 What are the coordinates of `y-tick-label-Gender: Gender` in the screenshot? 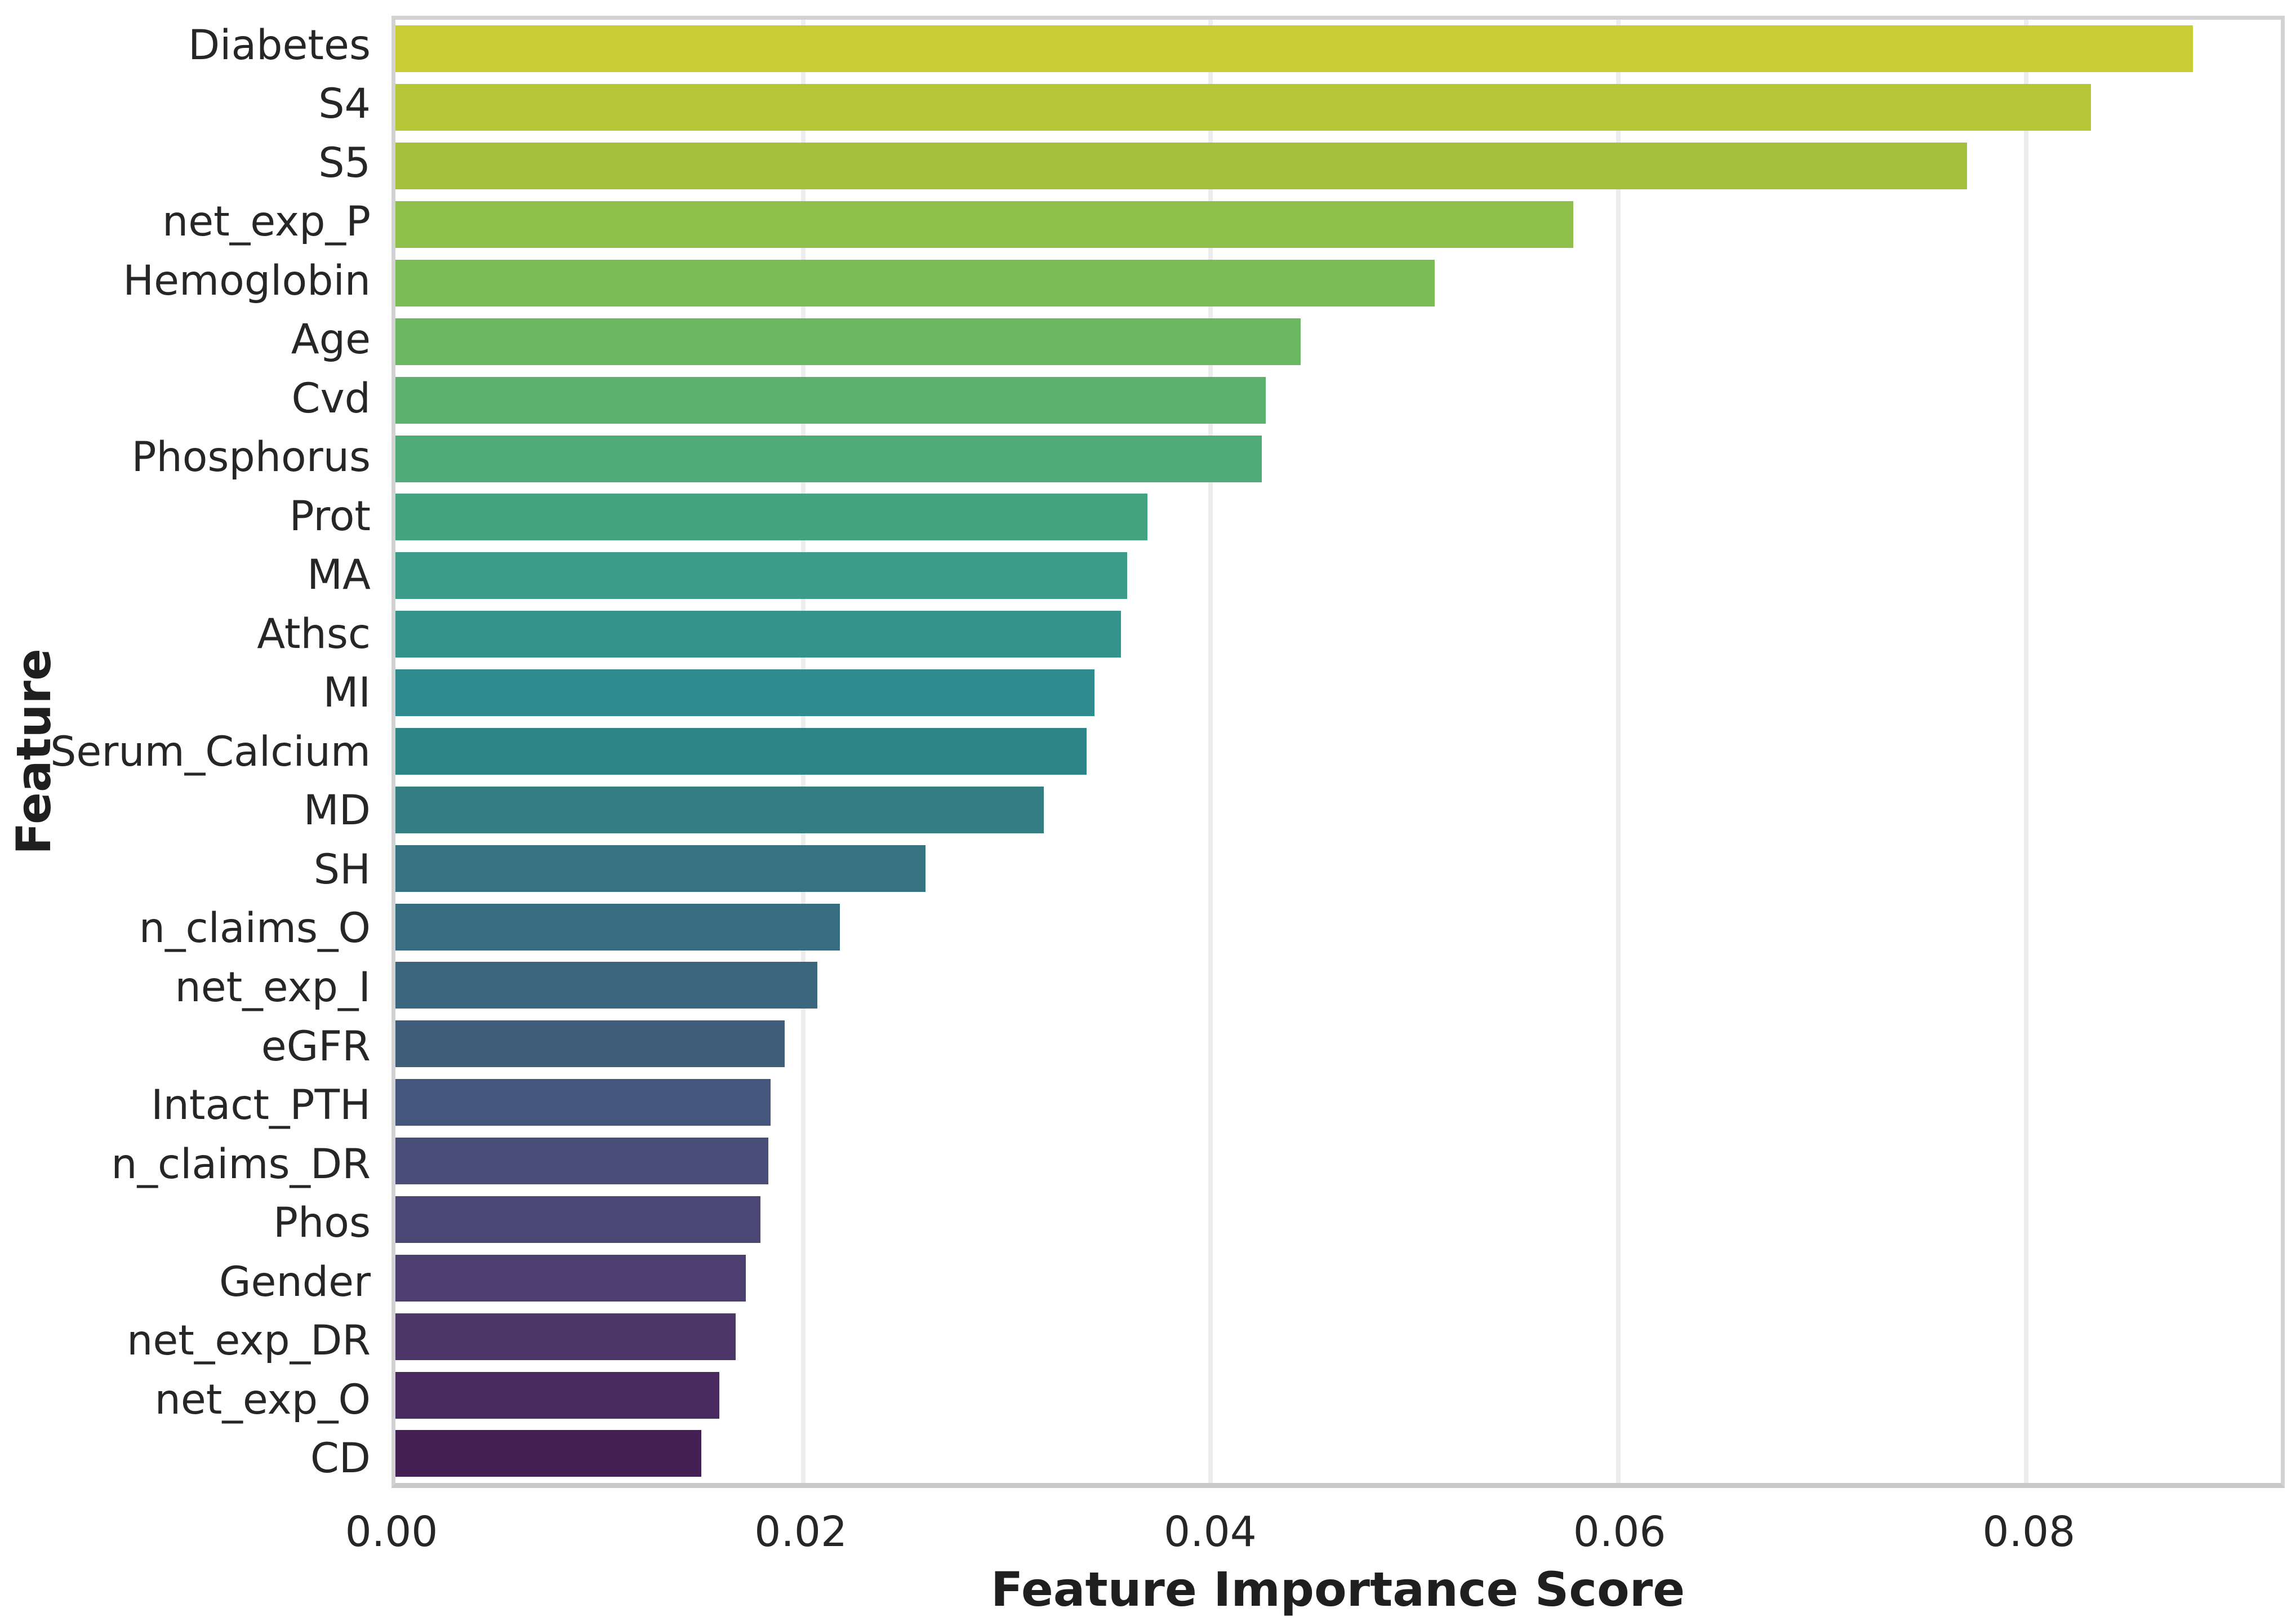 It's located at (295, 1282).